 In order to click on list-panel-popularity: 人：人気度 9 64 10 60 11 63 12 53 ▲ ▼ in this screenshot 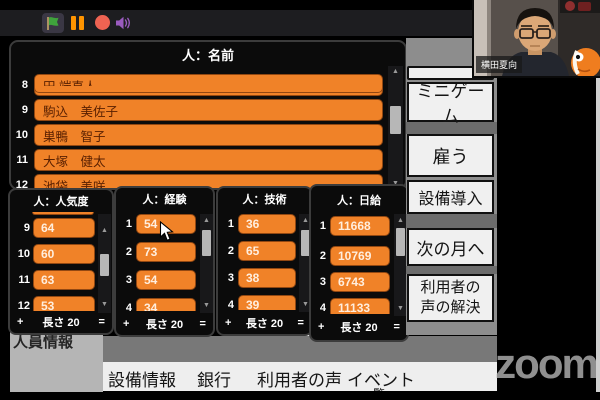, I will do `click(61, 261)`.